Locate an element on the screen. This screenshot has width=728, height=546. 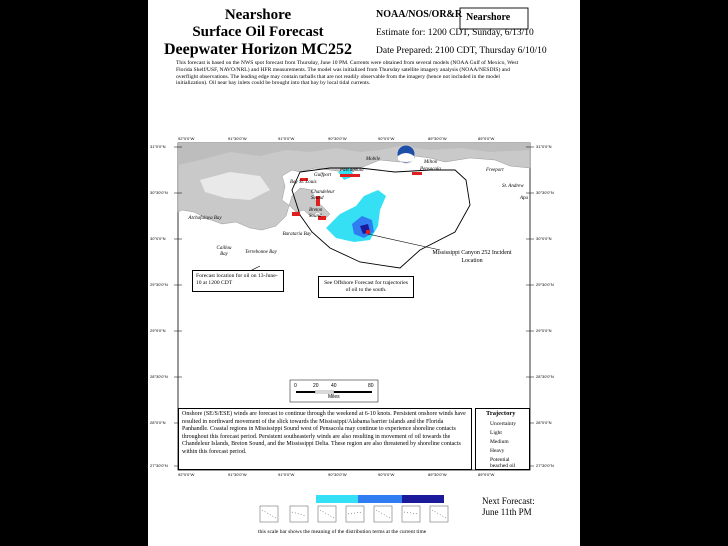
inland is located at coordinates (354, 154).